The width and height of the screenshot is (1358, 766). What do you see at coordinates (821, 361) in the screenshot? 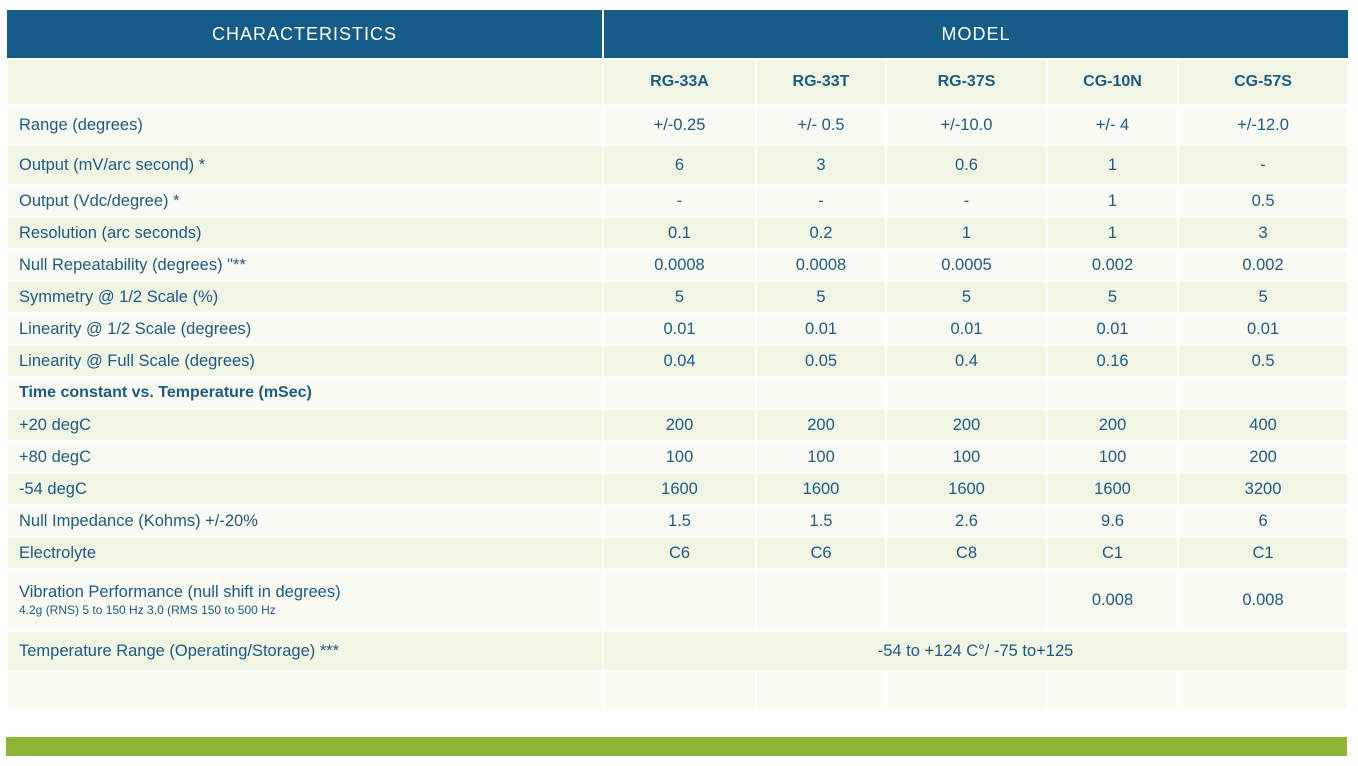
I see `cell-value: 0.05` at bounding box center [821, 361].